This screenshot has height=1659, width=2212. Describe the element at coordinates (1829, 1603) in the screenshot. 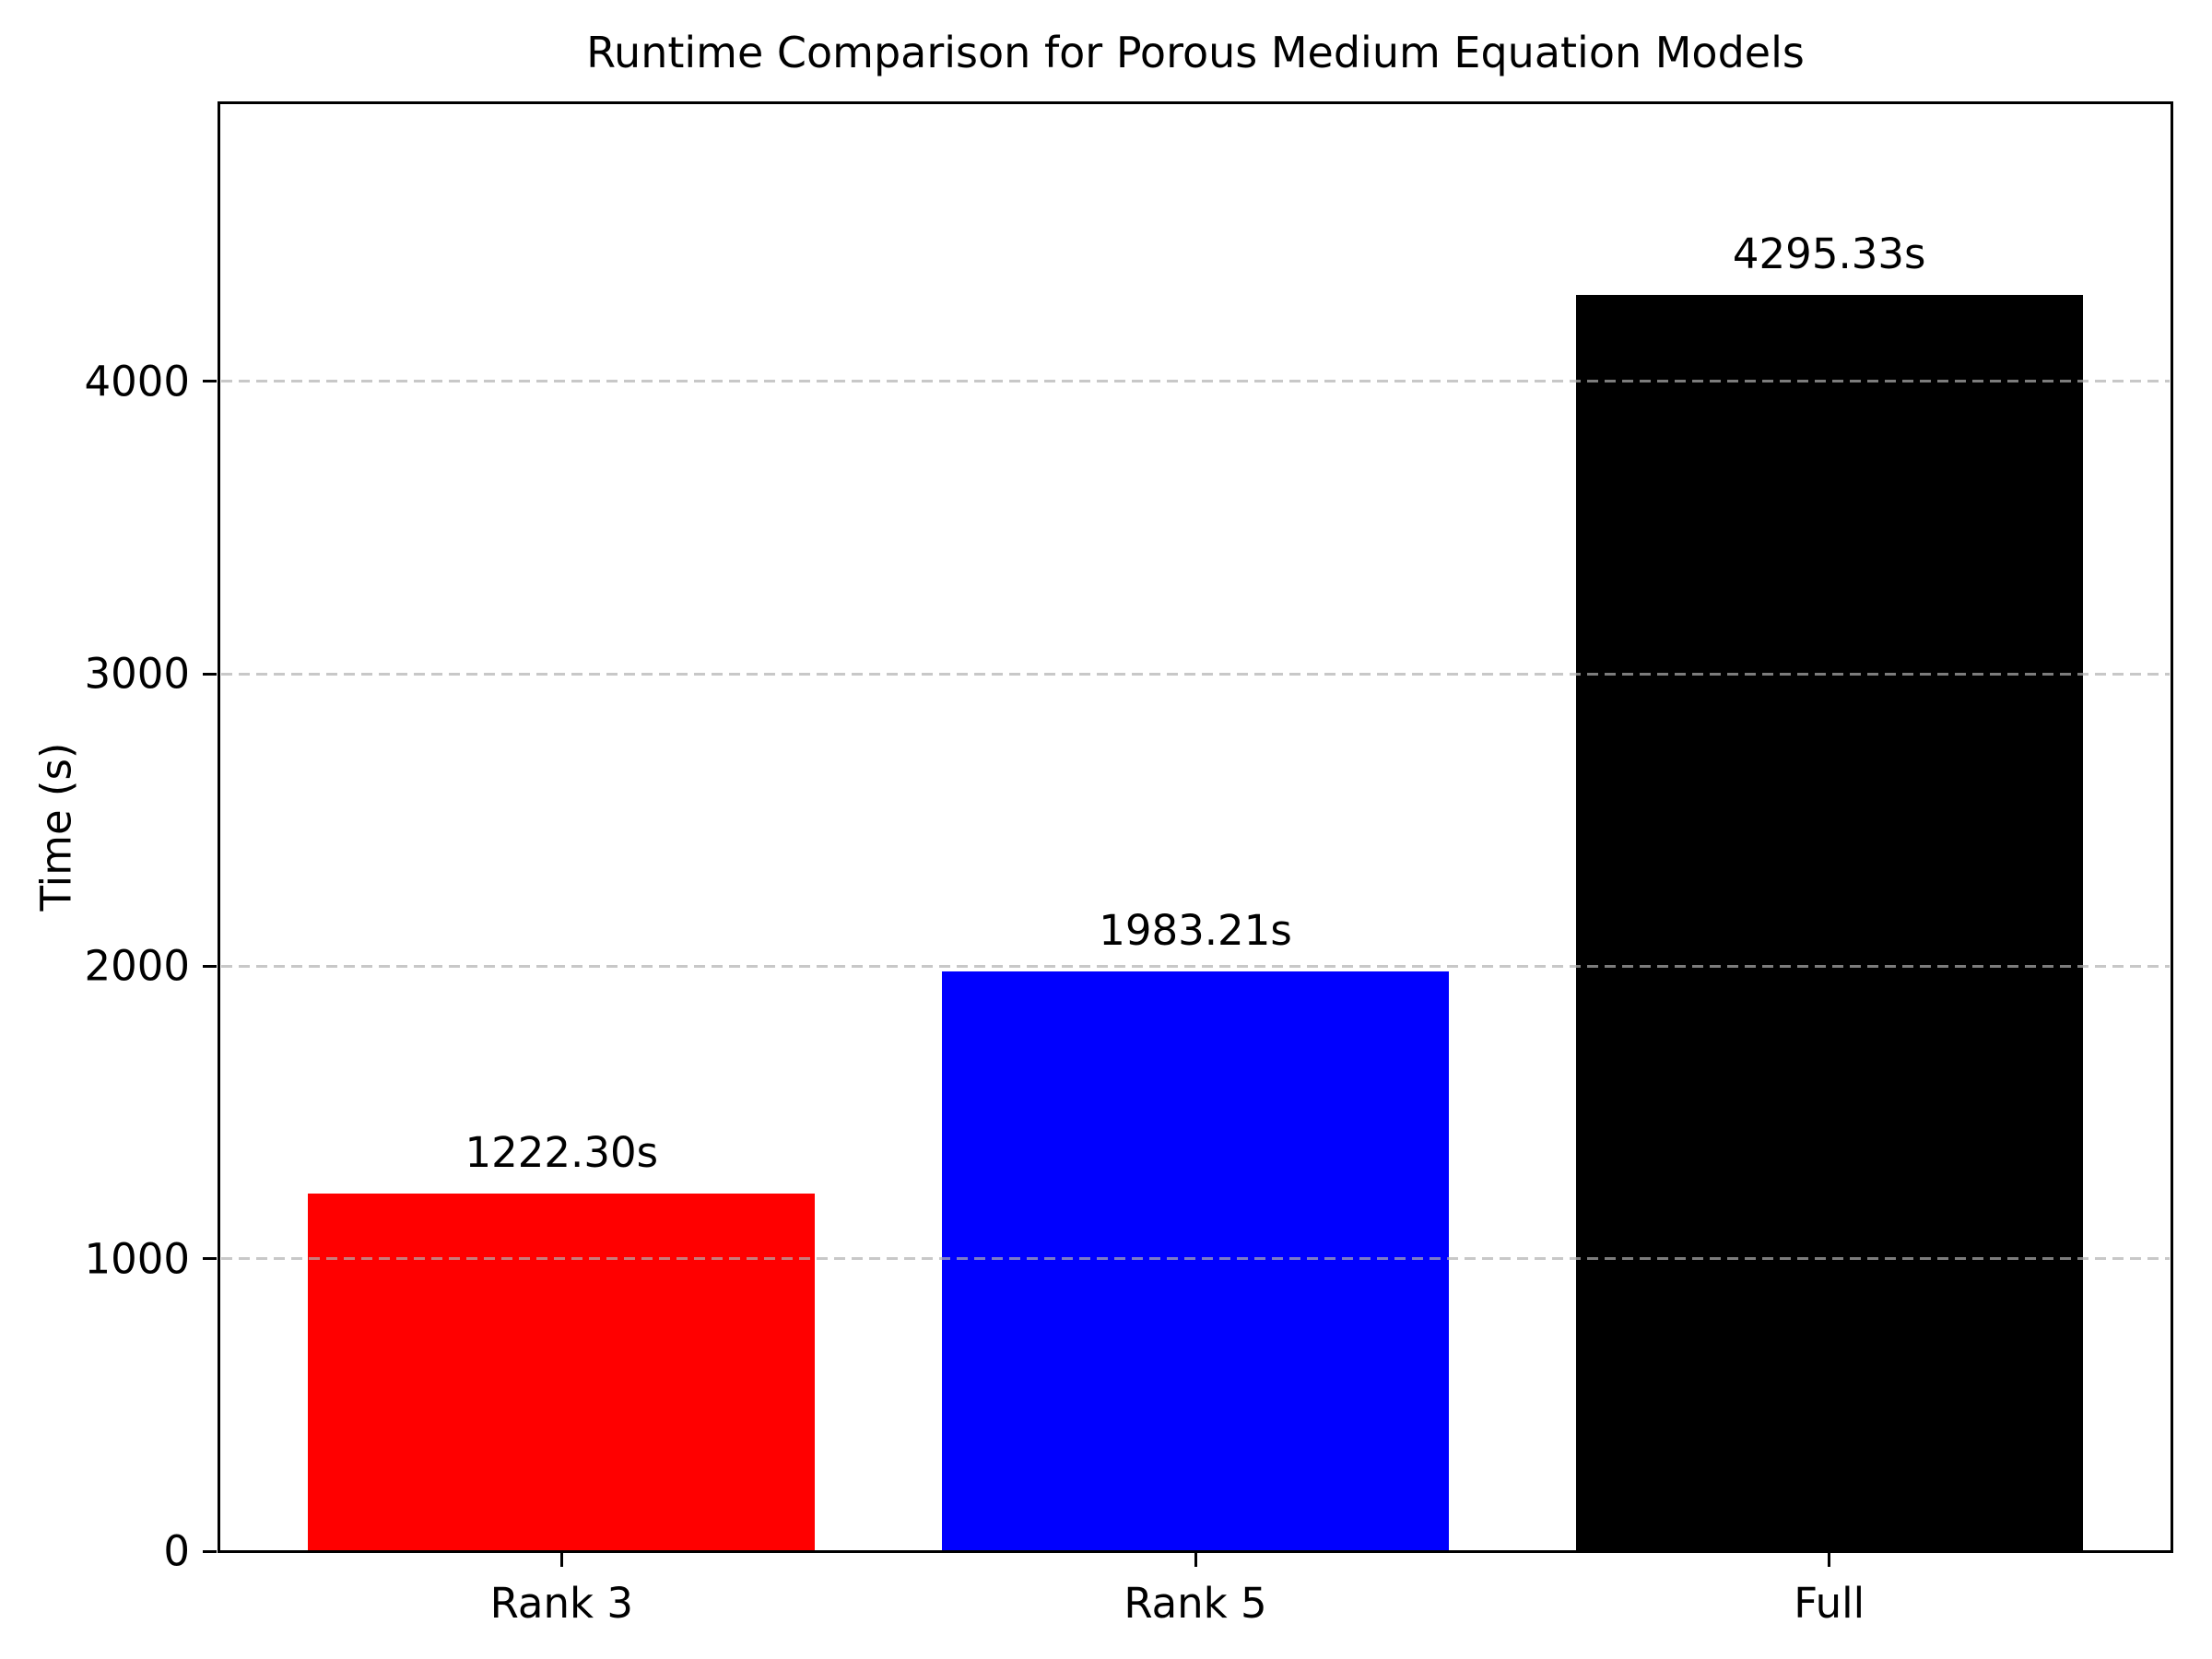

I see `x-tick-label: Full` at that location.